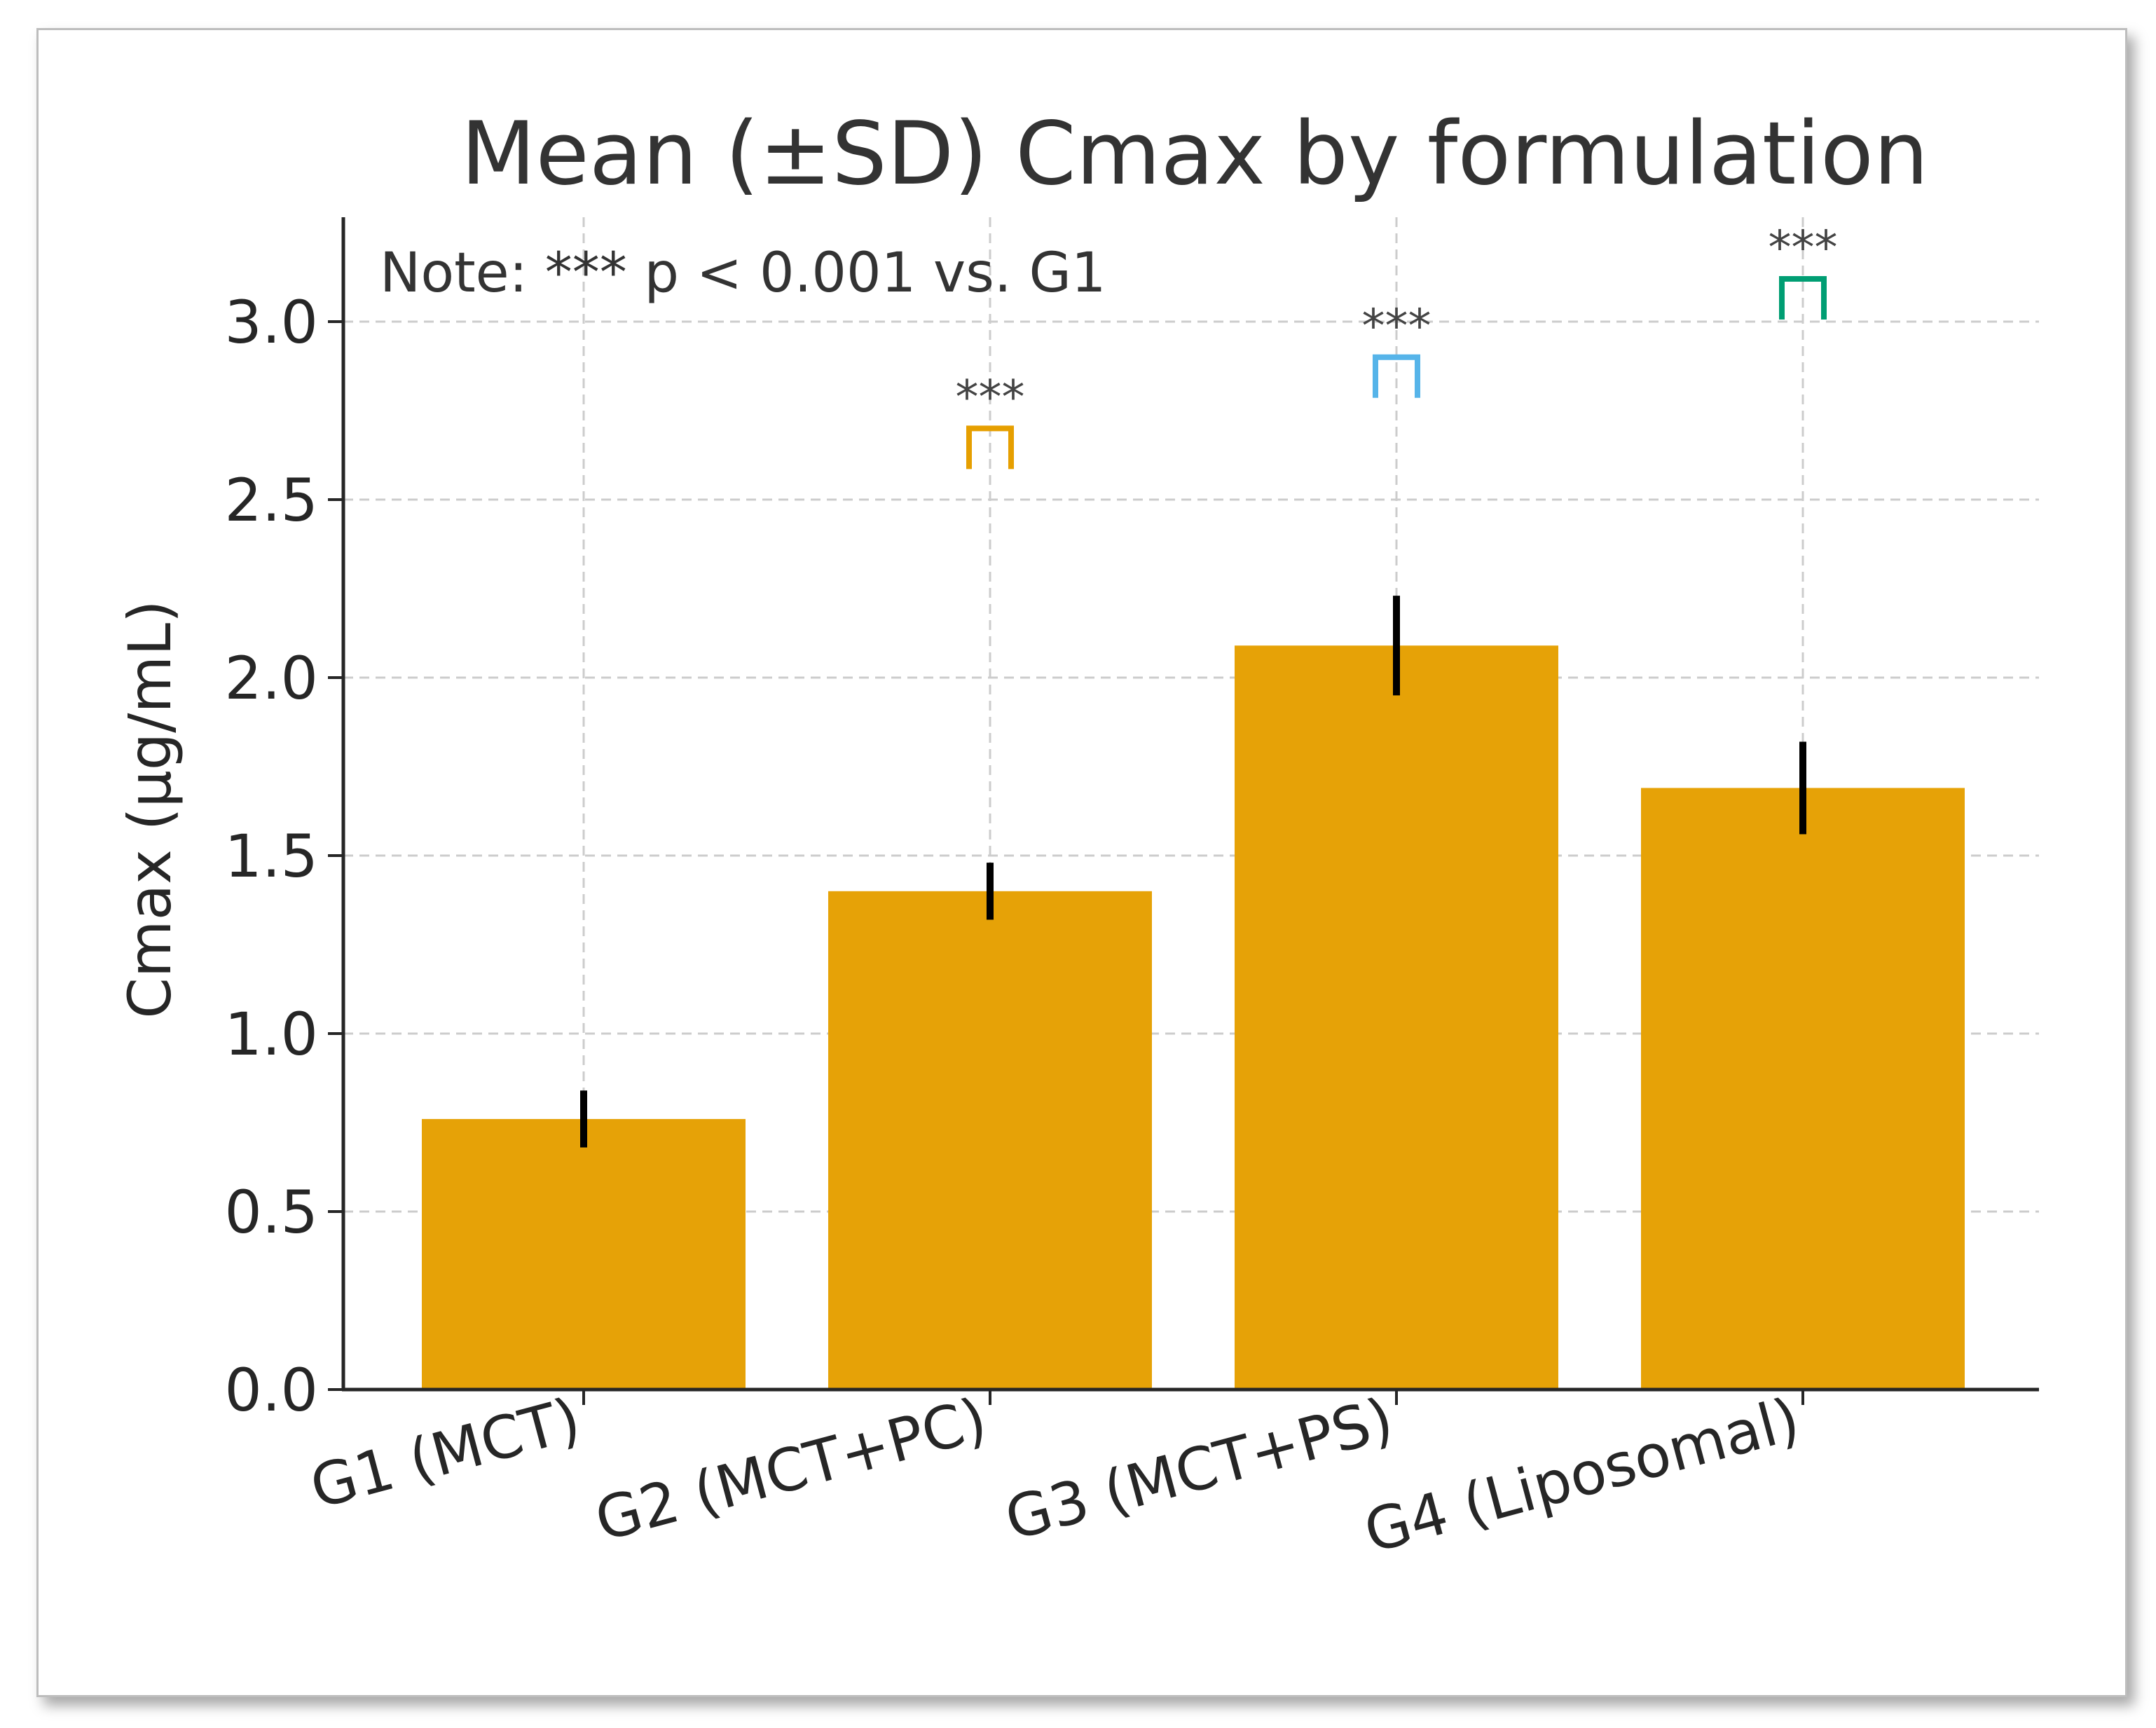 This screenshot has width=2156, height=1728. Describe the element at coordinates (150, 809) in the screenshot. I see `y-axis-label: Cmax (µg/mL)` at that location.